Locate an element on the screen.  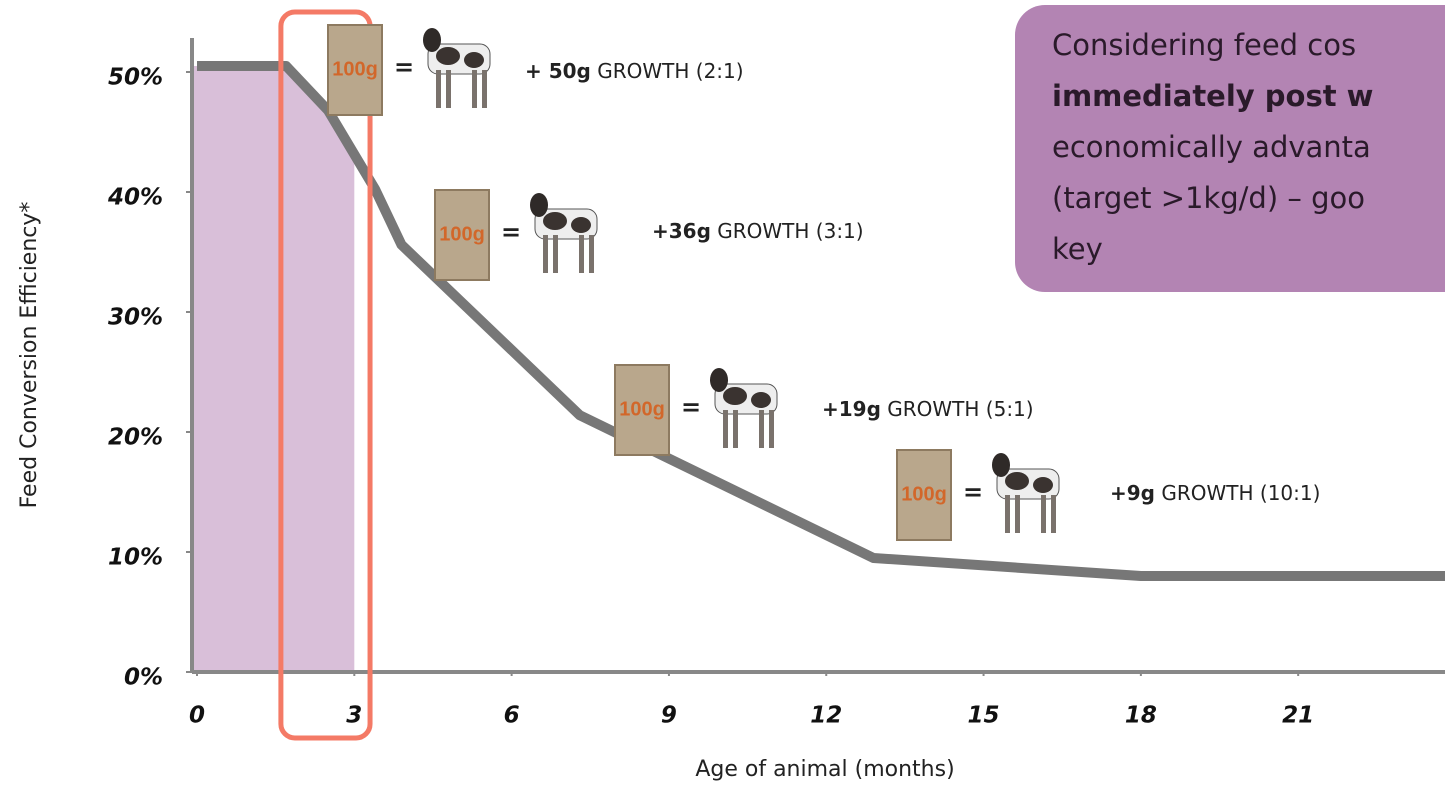
growth-label: +9g GROWTH (10:1) is located at coordinates (1215, 493).